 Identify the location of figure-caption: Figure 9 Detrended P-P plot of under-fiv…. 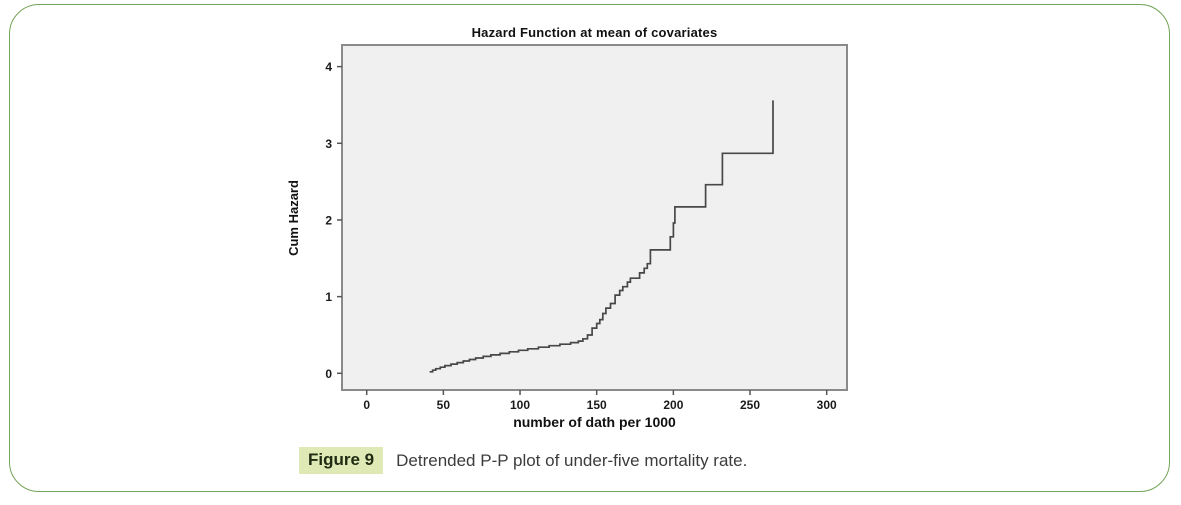
(523, 460).